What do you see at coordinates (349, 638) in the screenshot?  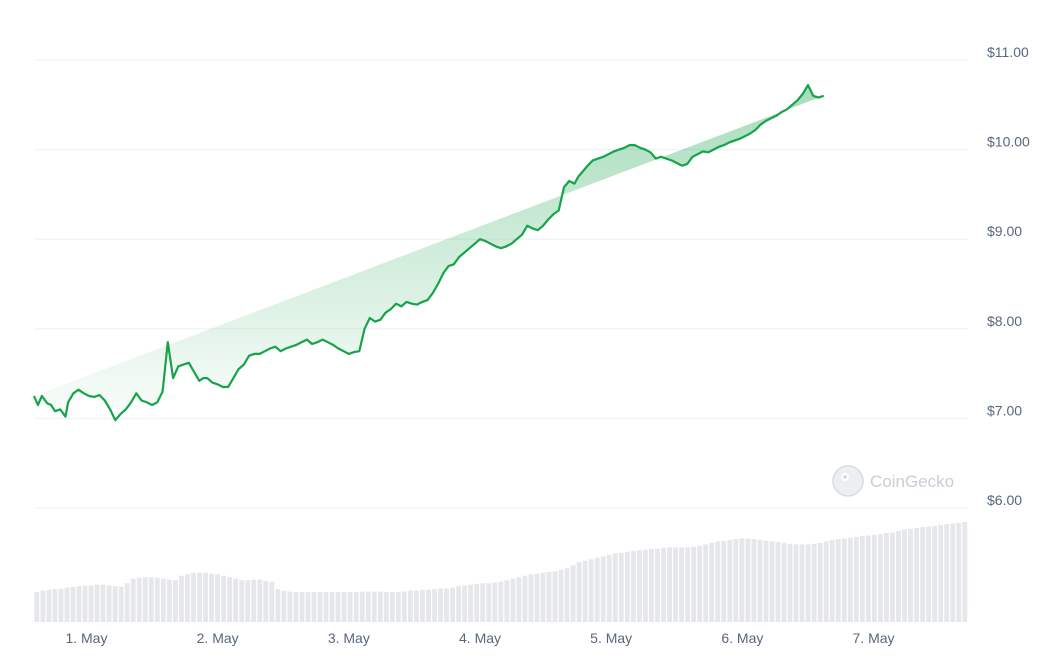 I see `x-tick-label: 3. May` at bounding box center [349, 638].